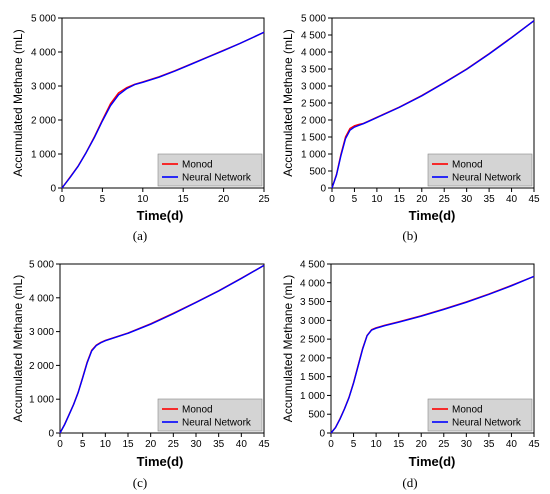 This screenshot has height=494, width=550. I want to click on panel-caption: (b), so click(409, 235).